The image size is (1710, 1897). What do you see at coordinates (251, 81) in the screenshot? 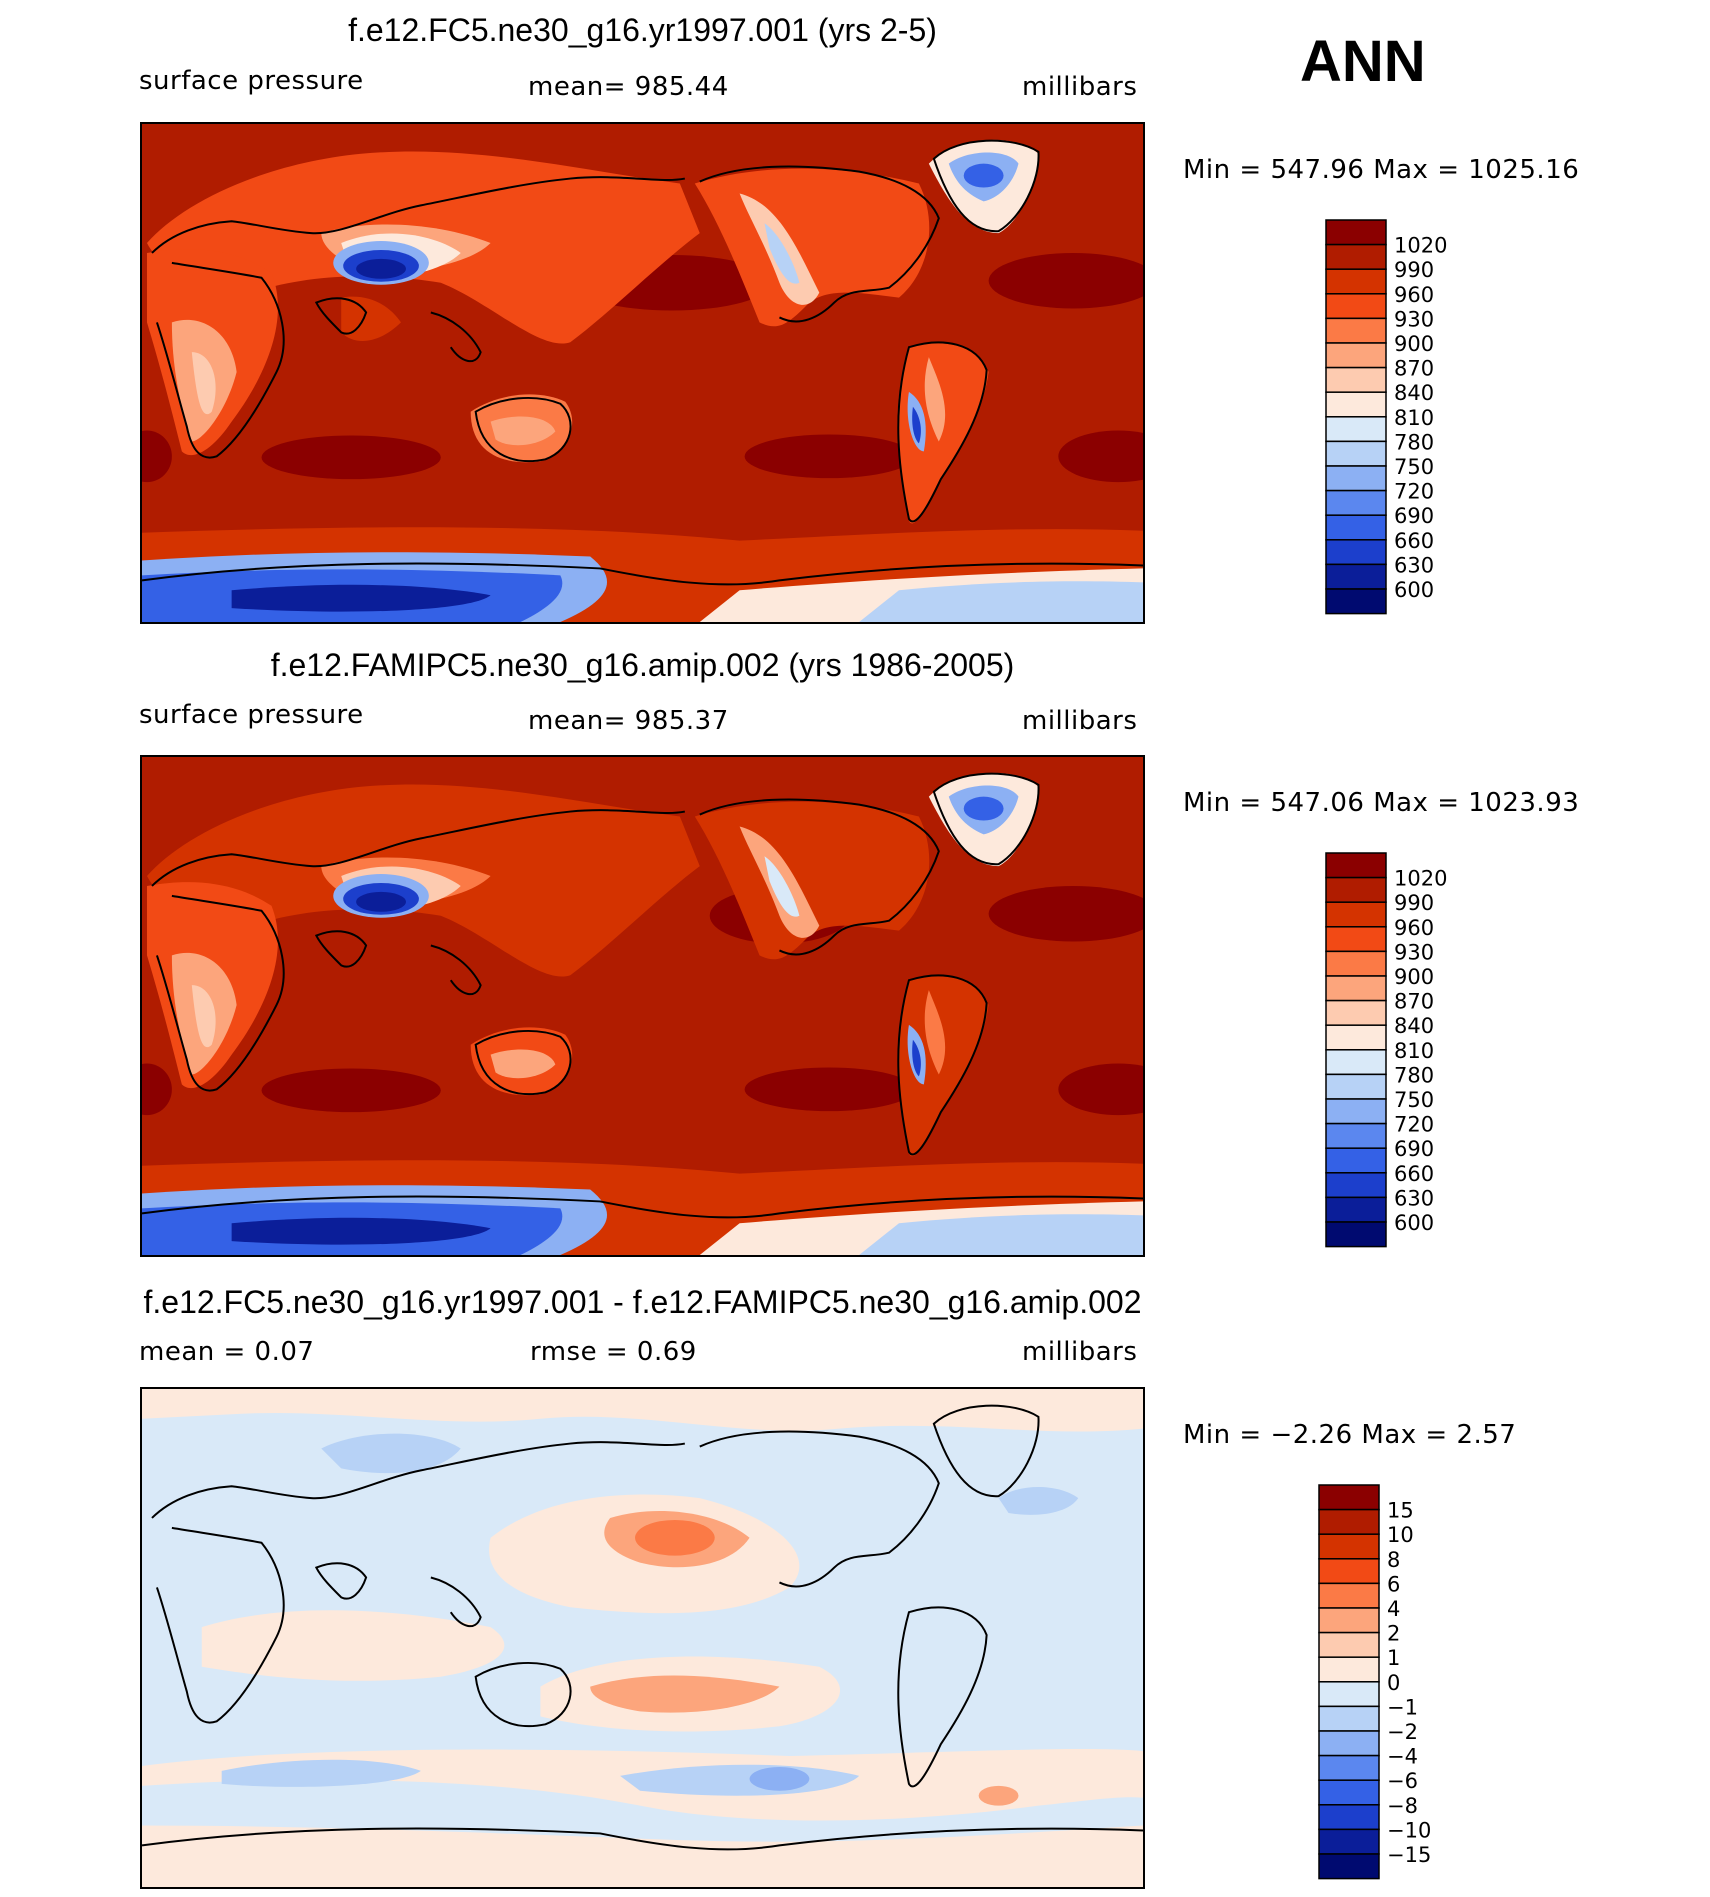
I see `panel1-variable-label: surface pressure` at bounding box center [251, 81].